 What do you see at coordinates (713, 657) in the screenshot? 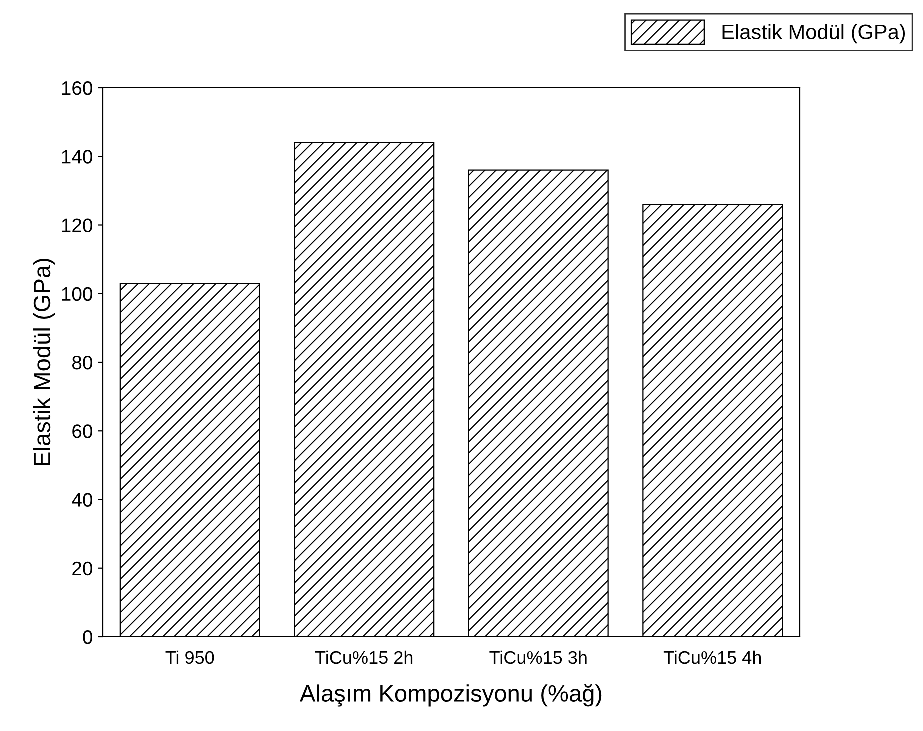
I see `x-tick-label: TiCu%15 4h` at bounding box center [713, 657].